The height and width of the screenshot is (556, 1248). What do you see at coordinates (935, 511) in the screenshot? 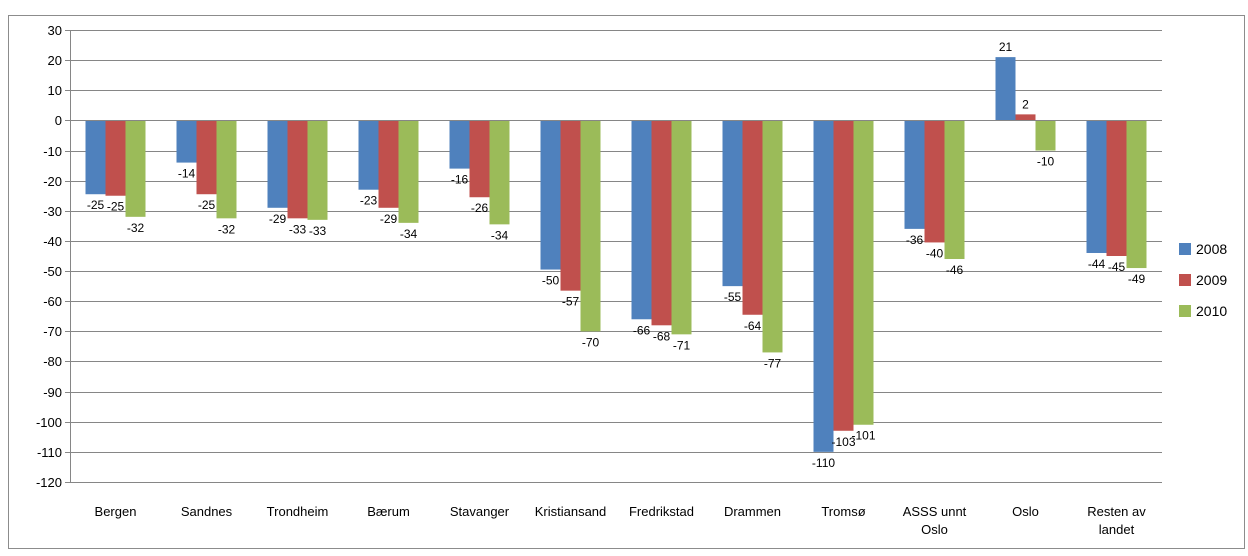
I see `x-tick-label: ASSS unnt` at bounding box center [935, 511].